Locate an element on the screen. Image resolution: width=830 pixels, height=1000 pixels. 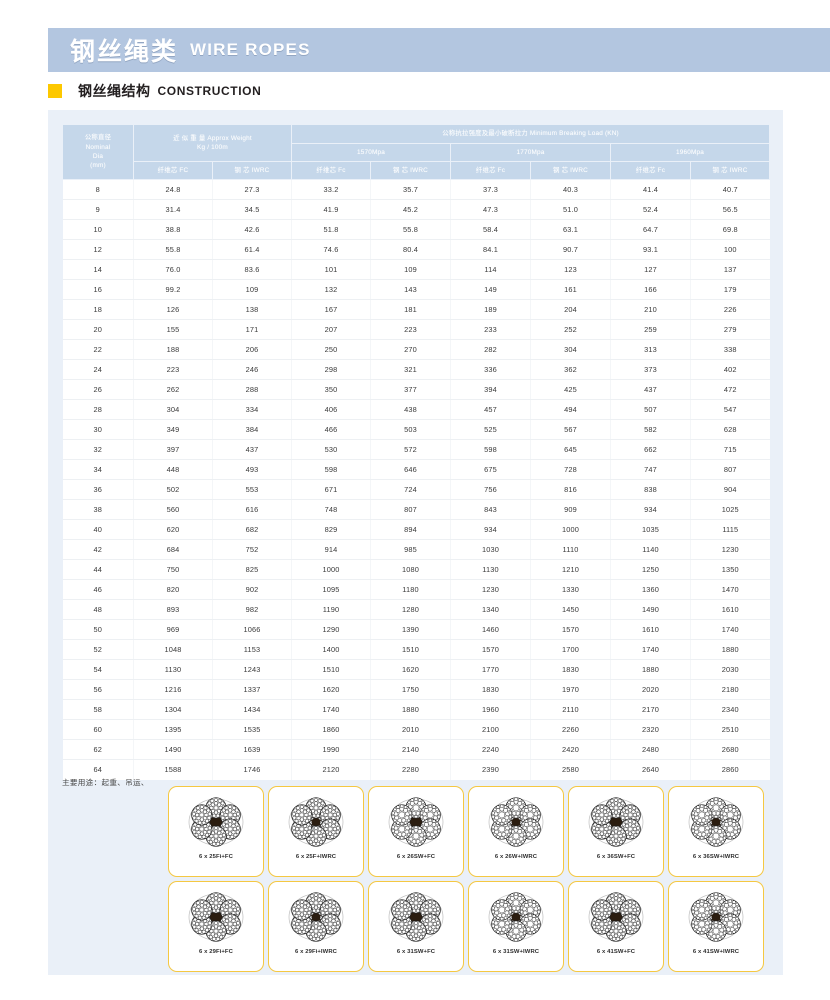
rope-construction-card: 6 x 29Fi+IWRC is located at coordinates (316, 926).